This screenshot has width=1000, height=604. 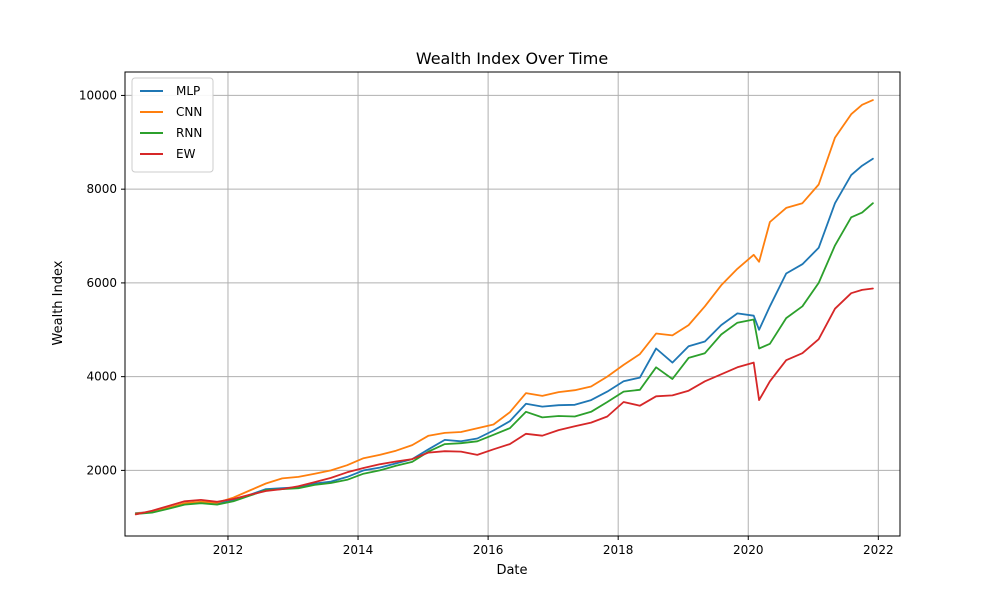 What do you see at coordinates (358, 550) in the screenshot?
I see `x-tick-label: 2014` at bounding box center [358, 550].